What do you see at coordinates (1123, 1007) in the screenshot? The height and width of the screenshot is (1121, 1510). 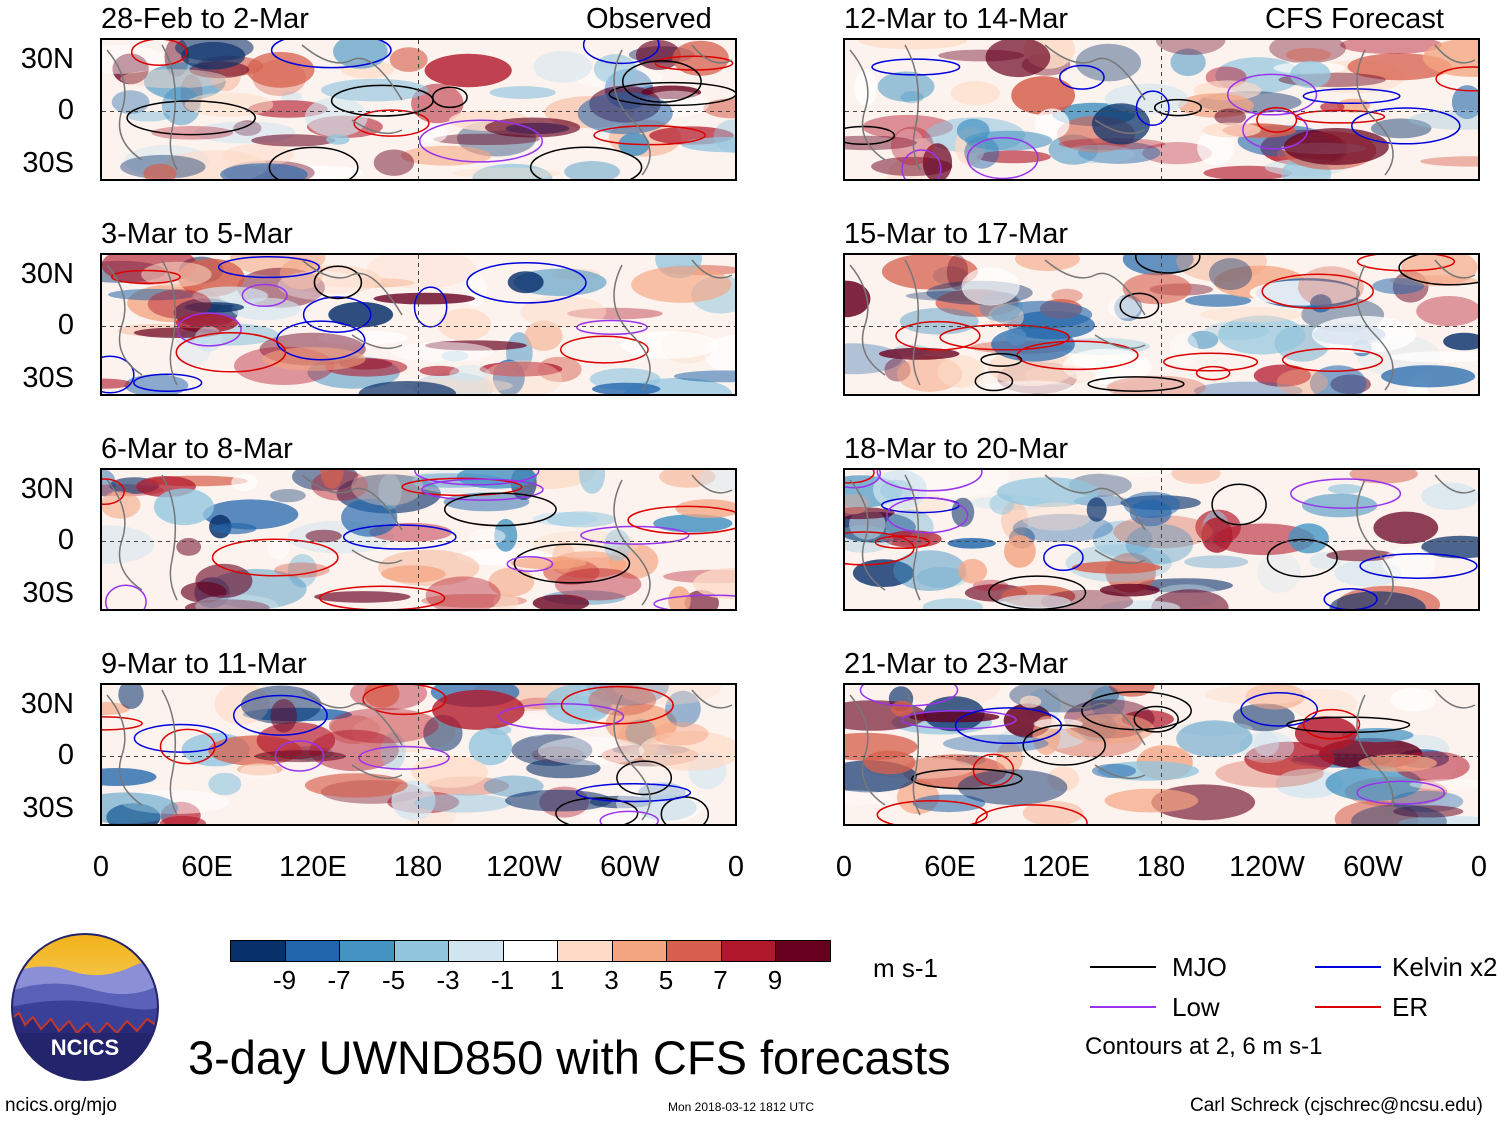 I see `legend-line-low` at bounding box center [1123, 1007].